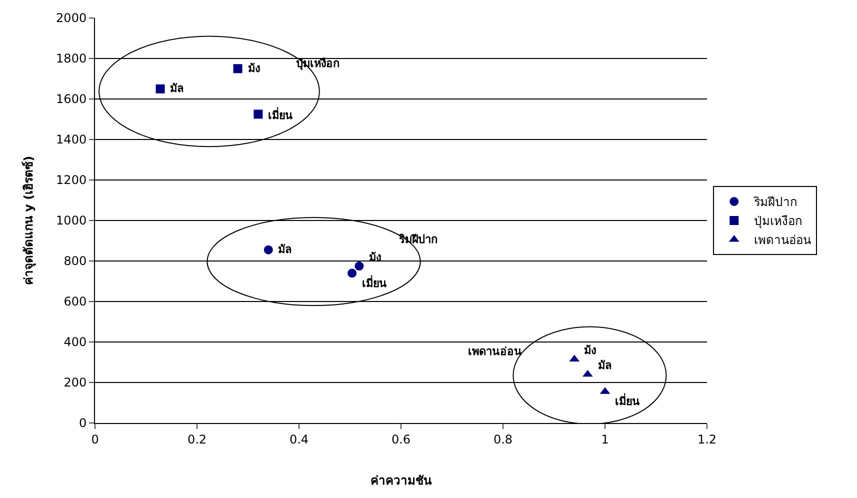 The image size is (857, 498). What do you see at coordinates (778, 222) in the screenshot?
I see `legend-label: ปุ่มเหงือก` at bounding box center [778, 222].